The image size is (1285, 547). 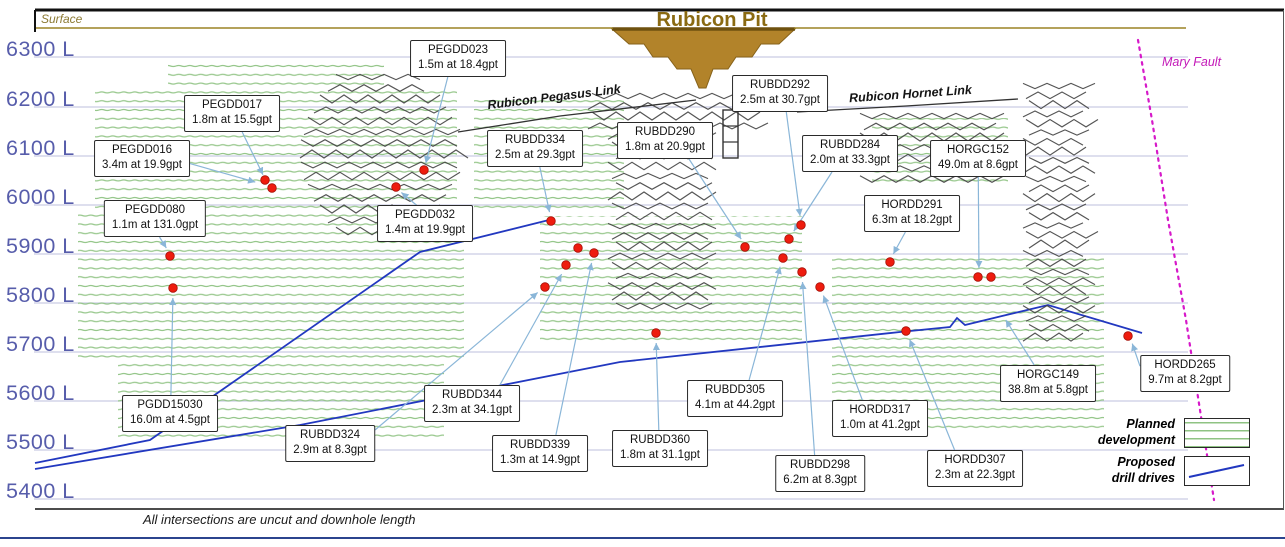 What do you see at coordinates (977, 150) in the screenshot?
I see `hole-id: HORGC152` at bounding box center [977, 150].